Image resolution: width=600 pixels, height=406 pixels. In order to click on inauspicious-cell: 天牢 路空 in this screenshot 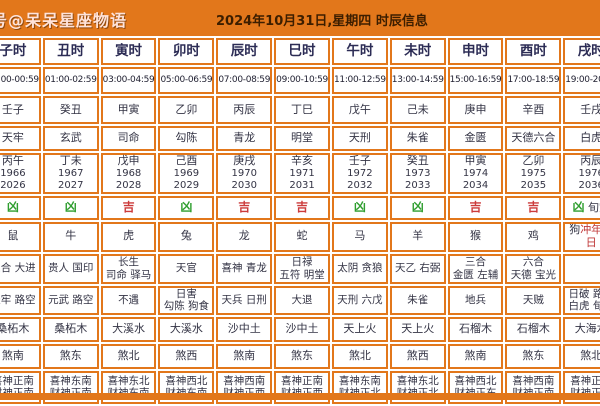, I will do `click(20, 300)`.